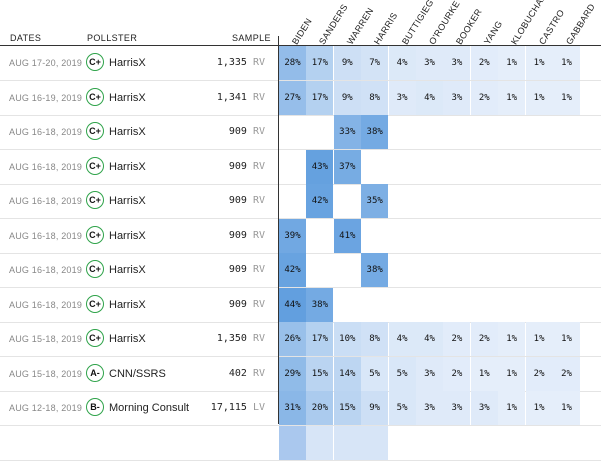  I want to click on candidate-header: YANG, so click(493, 32).